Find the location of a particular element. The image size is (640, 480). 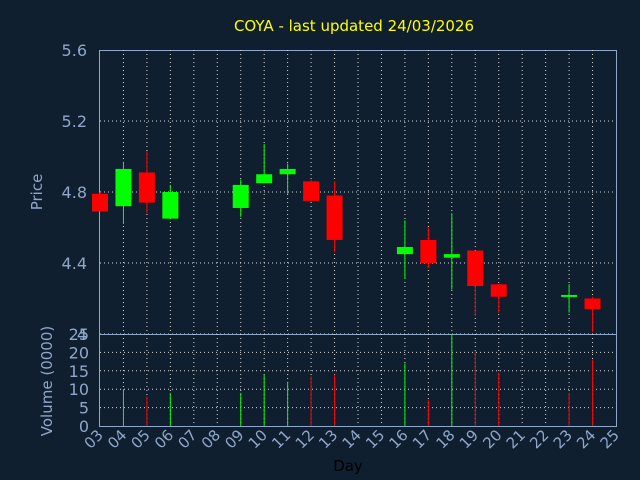

volume-tick-label: 0 is located at coordinates (84, 426).